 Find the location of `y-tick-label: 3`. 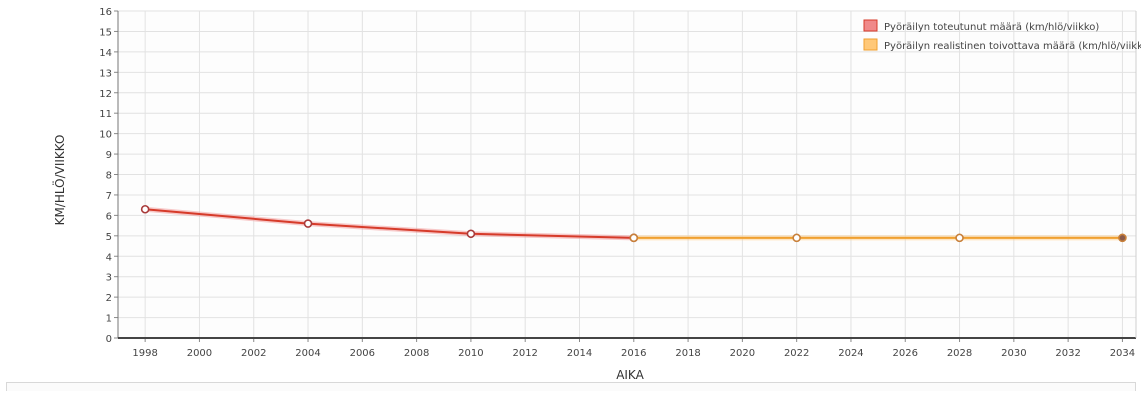

y-tick-label: 3 is located at coordinates (109, 278).